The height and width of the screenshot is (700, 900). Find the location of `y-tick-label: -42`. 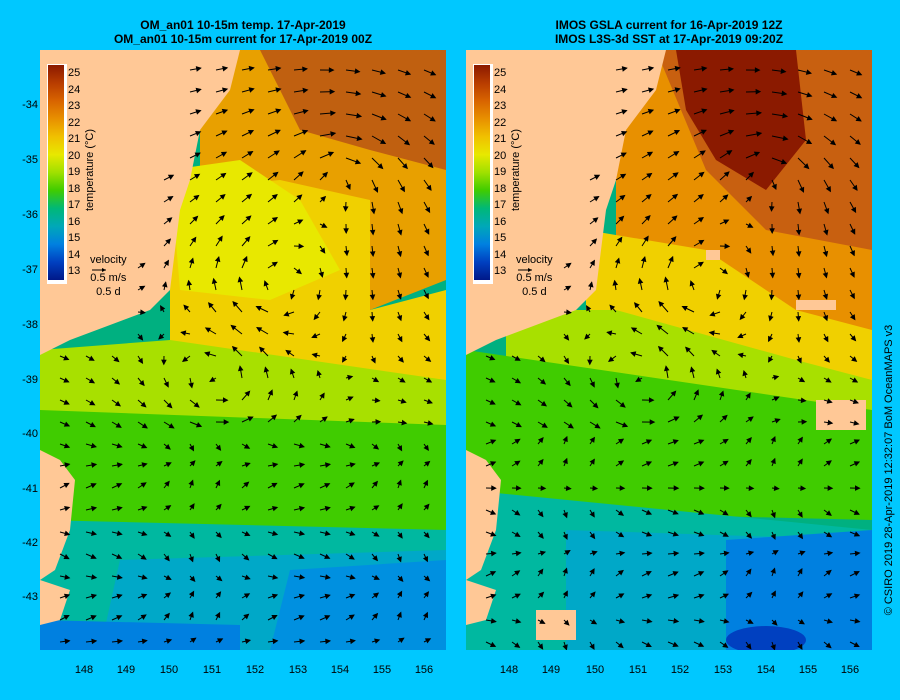

y-tick-label: -42 is located at coordinates (30, 543).